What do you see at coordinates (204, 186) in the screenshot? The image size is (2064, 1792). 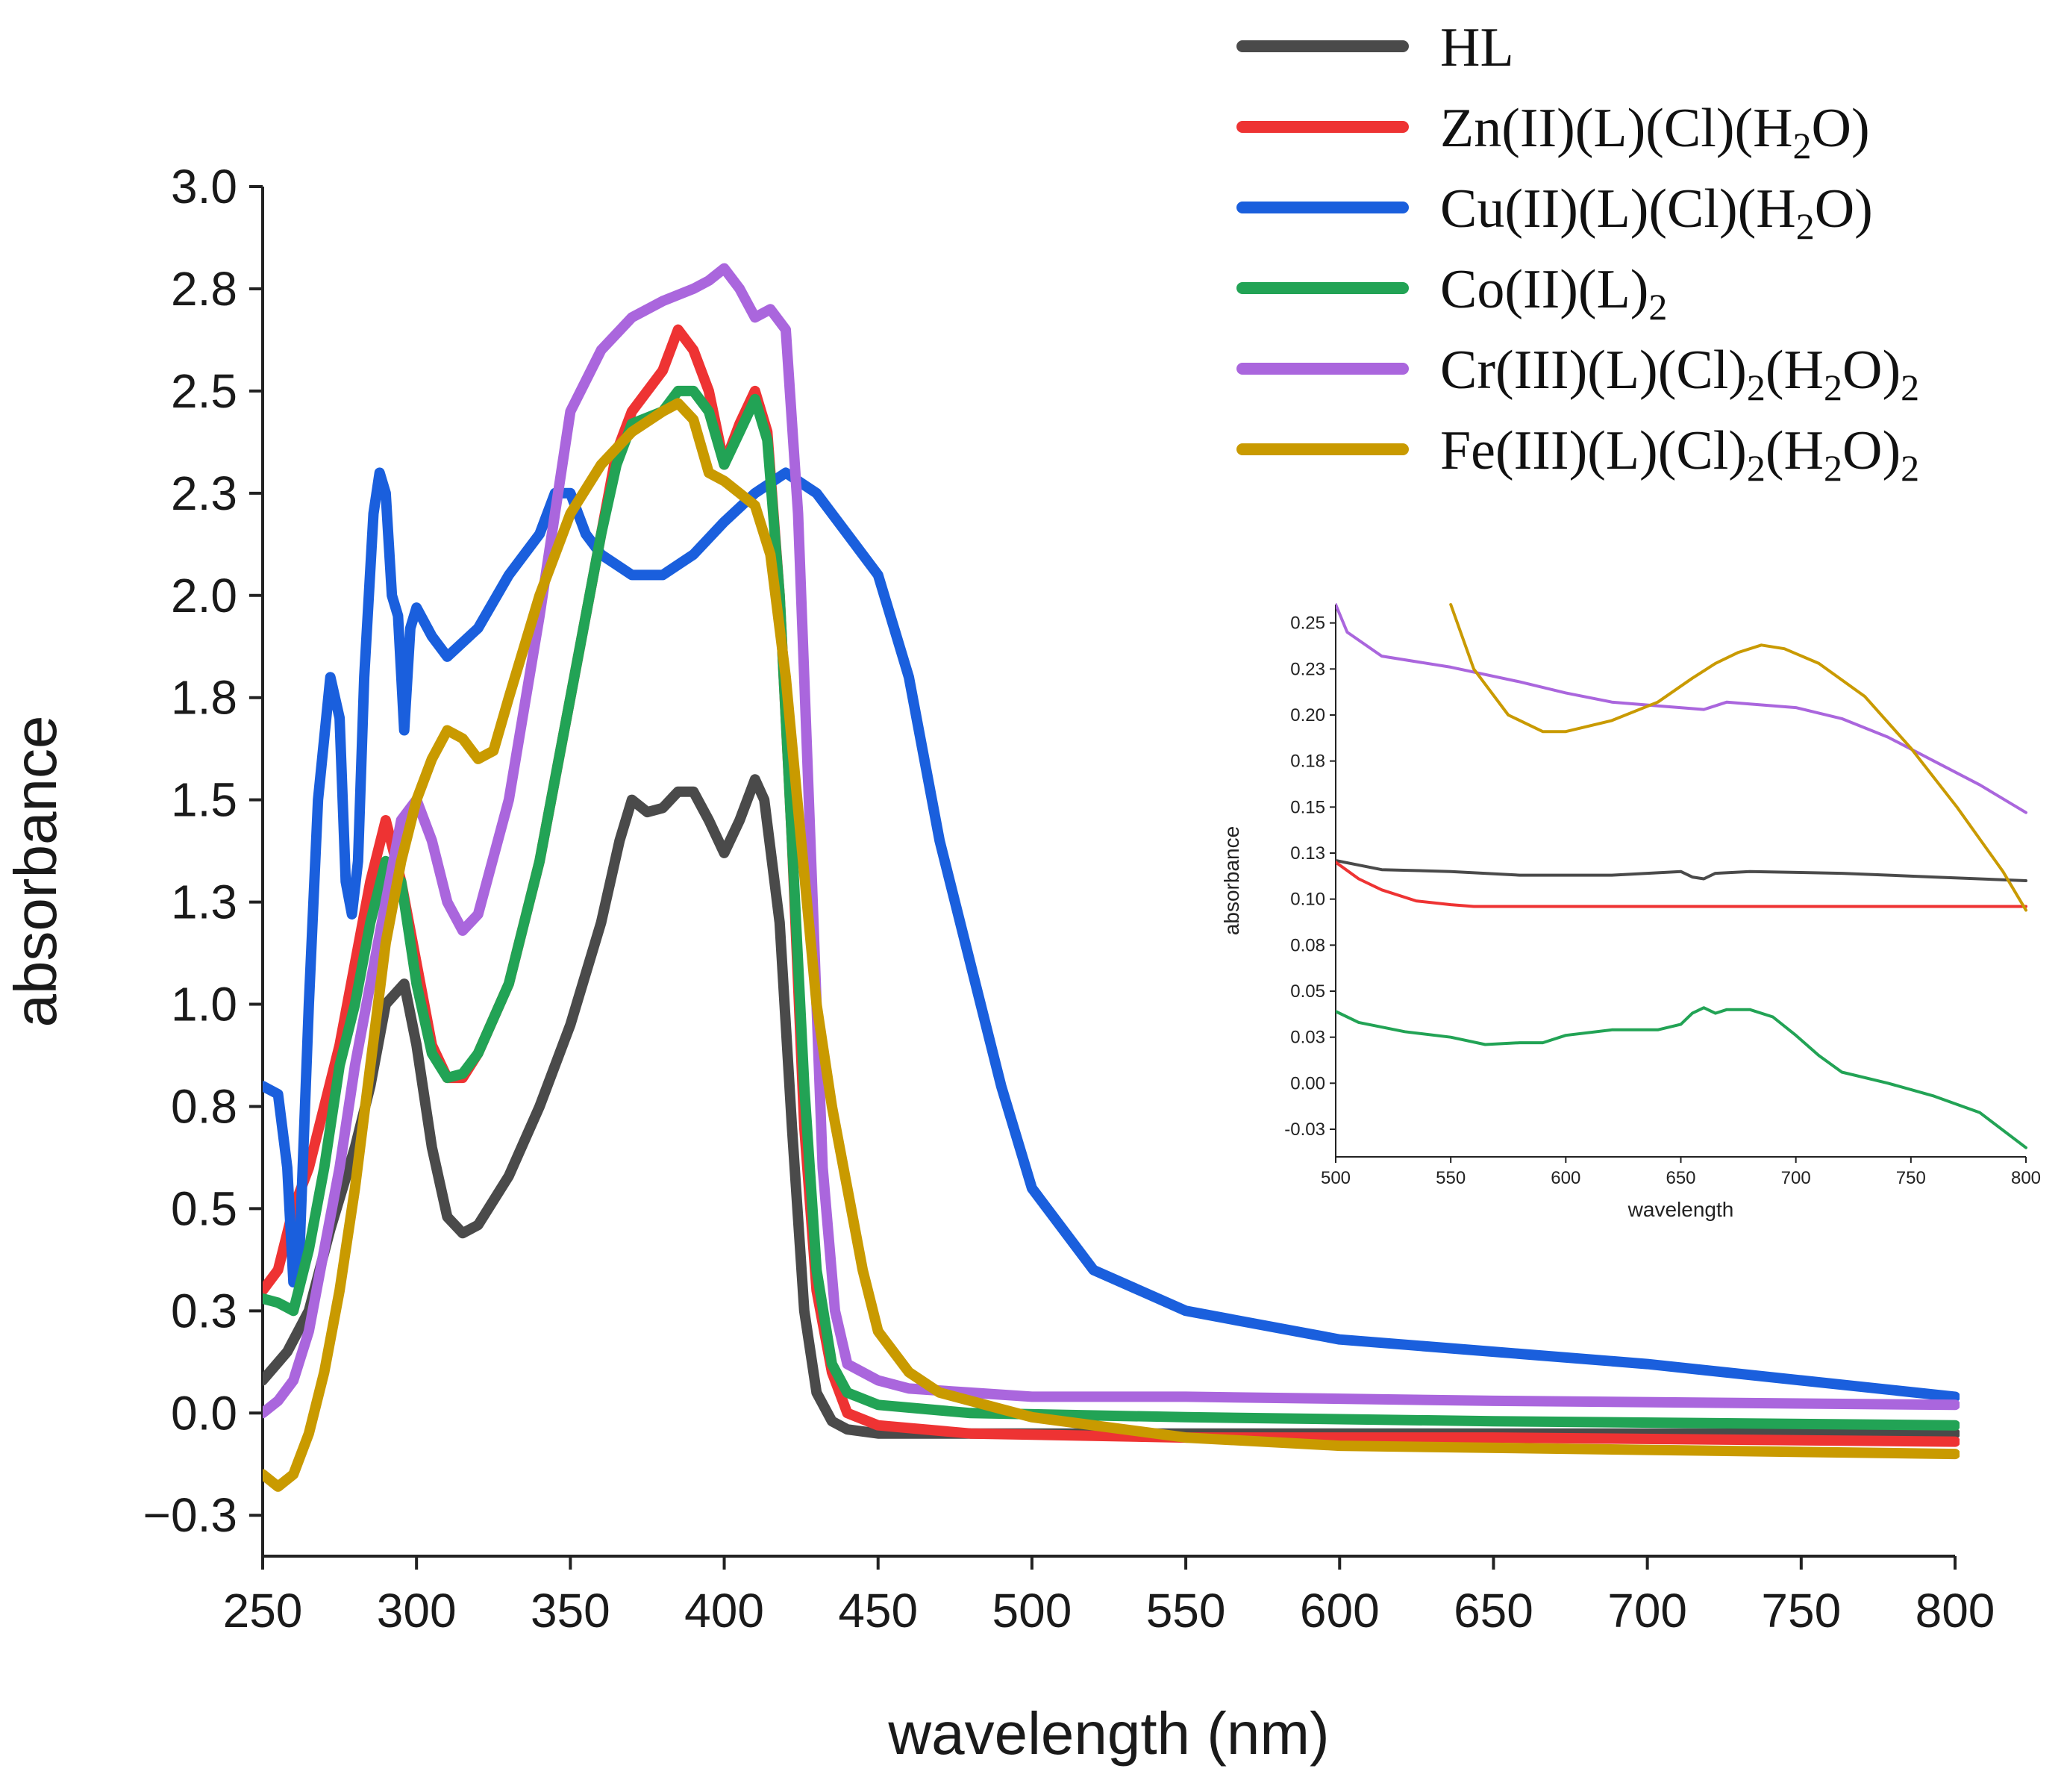 I see `main-y-tick-label: 3.0` at bounding box center [204, 186].